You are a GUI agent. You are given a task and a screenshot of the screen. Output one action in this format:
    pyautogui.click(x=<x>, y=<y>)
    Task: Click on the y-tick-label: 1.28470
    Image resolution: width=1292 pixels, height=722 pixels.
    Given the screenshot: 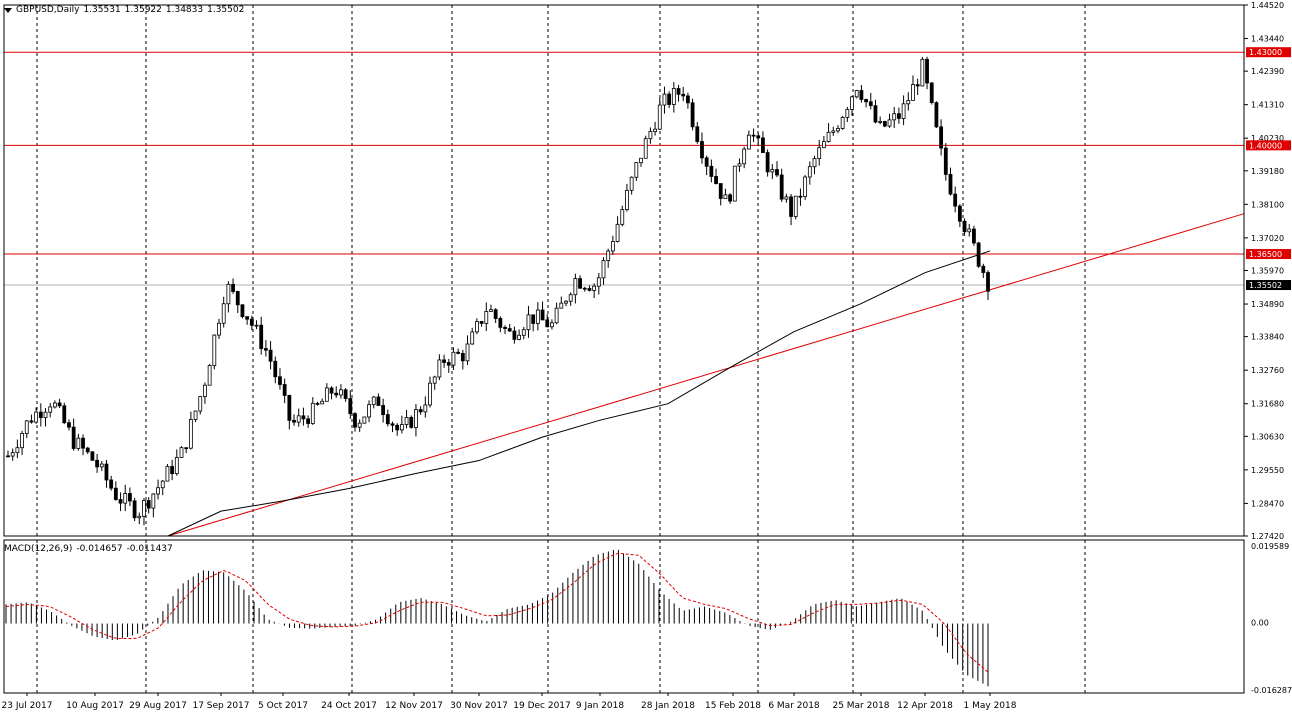 What is the action you would take?
    pyautogui.click(x=1267, y=503)
    